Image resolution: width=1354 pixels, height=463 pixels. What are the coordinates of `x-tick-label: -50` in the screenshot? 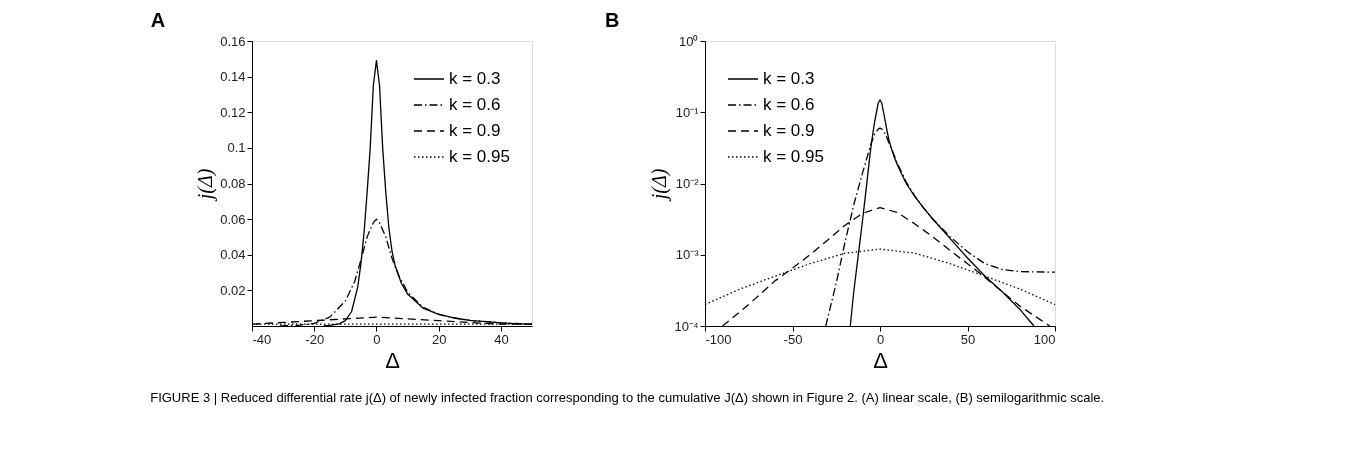 It's located at (793, 339).